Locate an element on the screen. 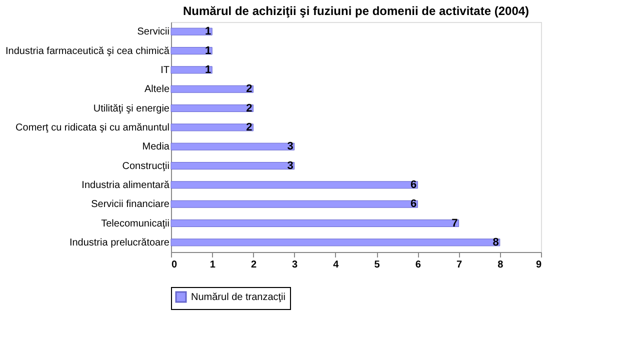  x-tick-label: 1 is located at coordinates (213, 265).